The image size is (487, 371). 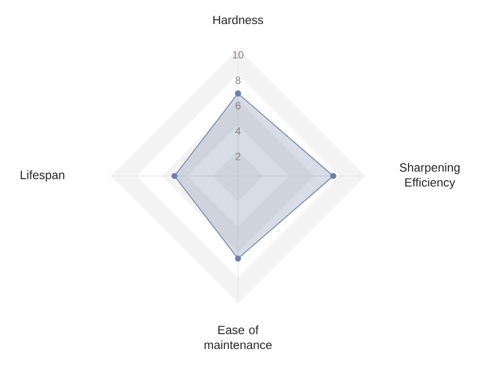 What do you see at coordinates (238, 131) in the screenshot?
I see `y-tick-label: 4` at bounding box center [238, 131].